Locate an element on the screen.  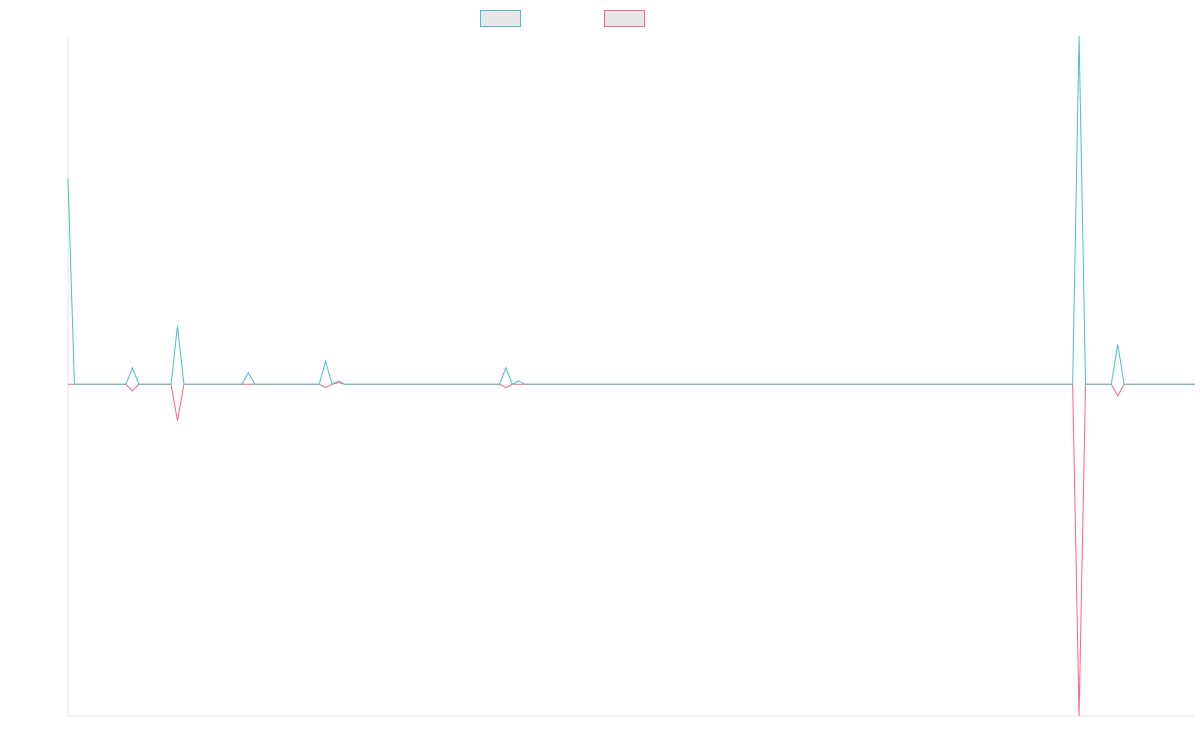
legend is located at coordinates (562, 18).